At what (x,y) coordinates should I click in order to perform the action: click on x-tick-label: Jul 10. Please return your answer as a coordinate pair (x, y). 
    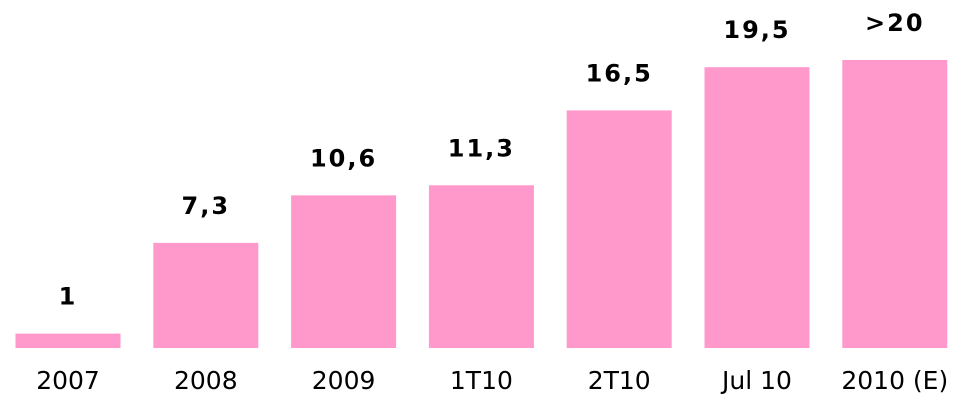
    Looking at the image, I should click on (756, 380).